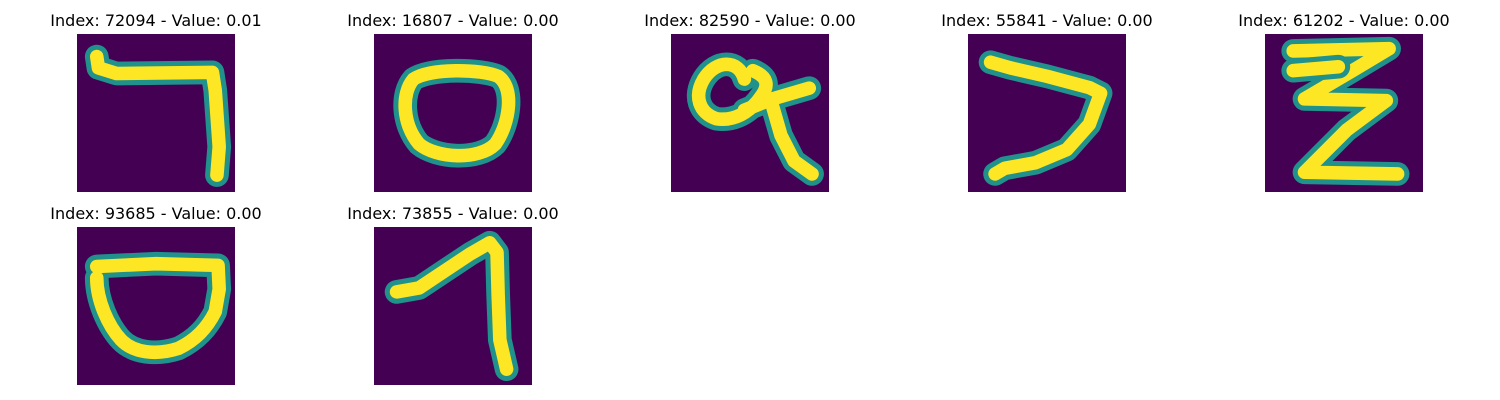 The height and width of the screenshot is (400, 1500). Describe the element at coordinates (750, 20) in the screenshot. I see `panel-title: Index: 82590 - Value: 0.00` at that location.